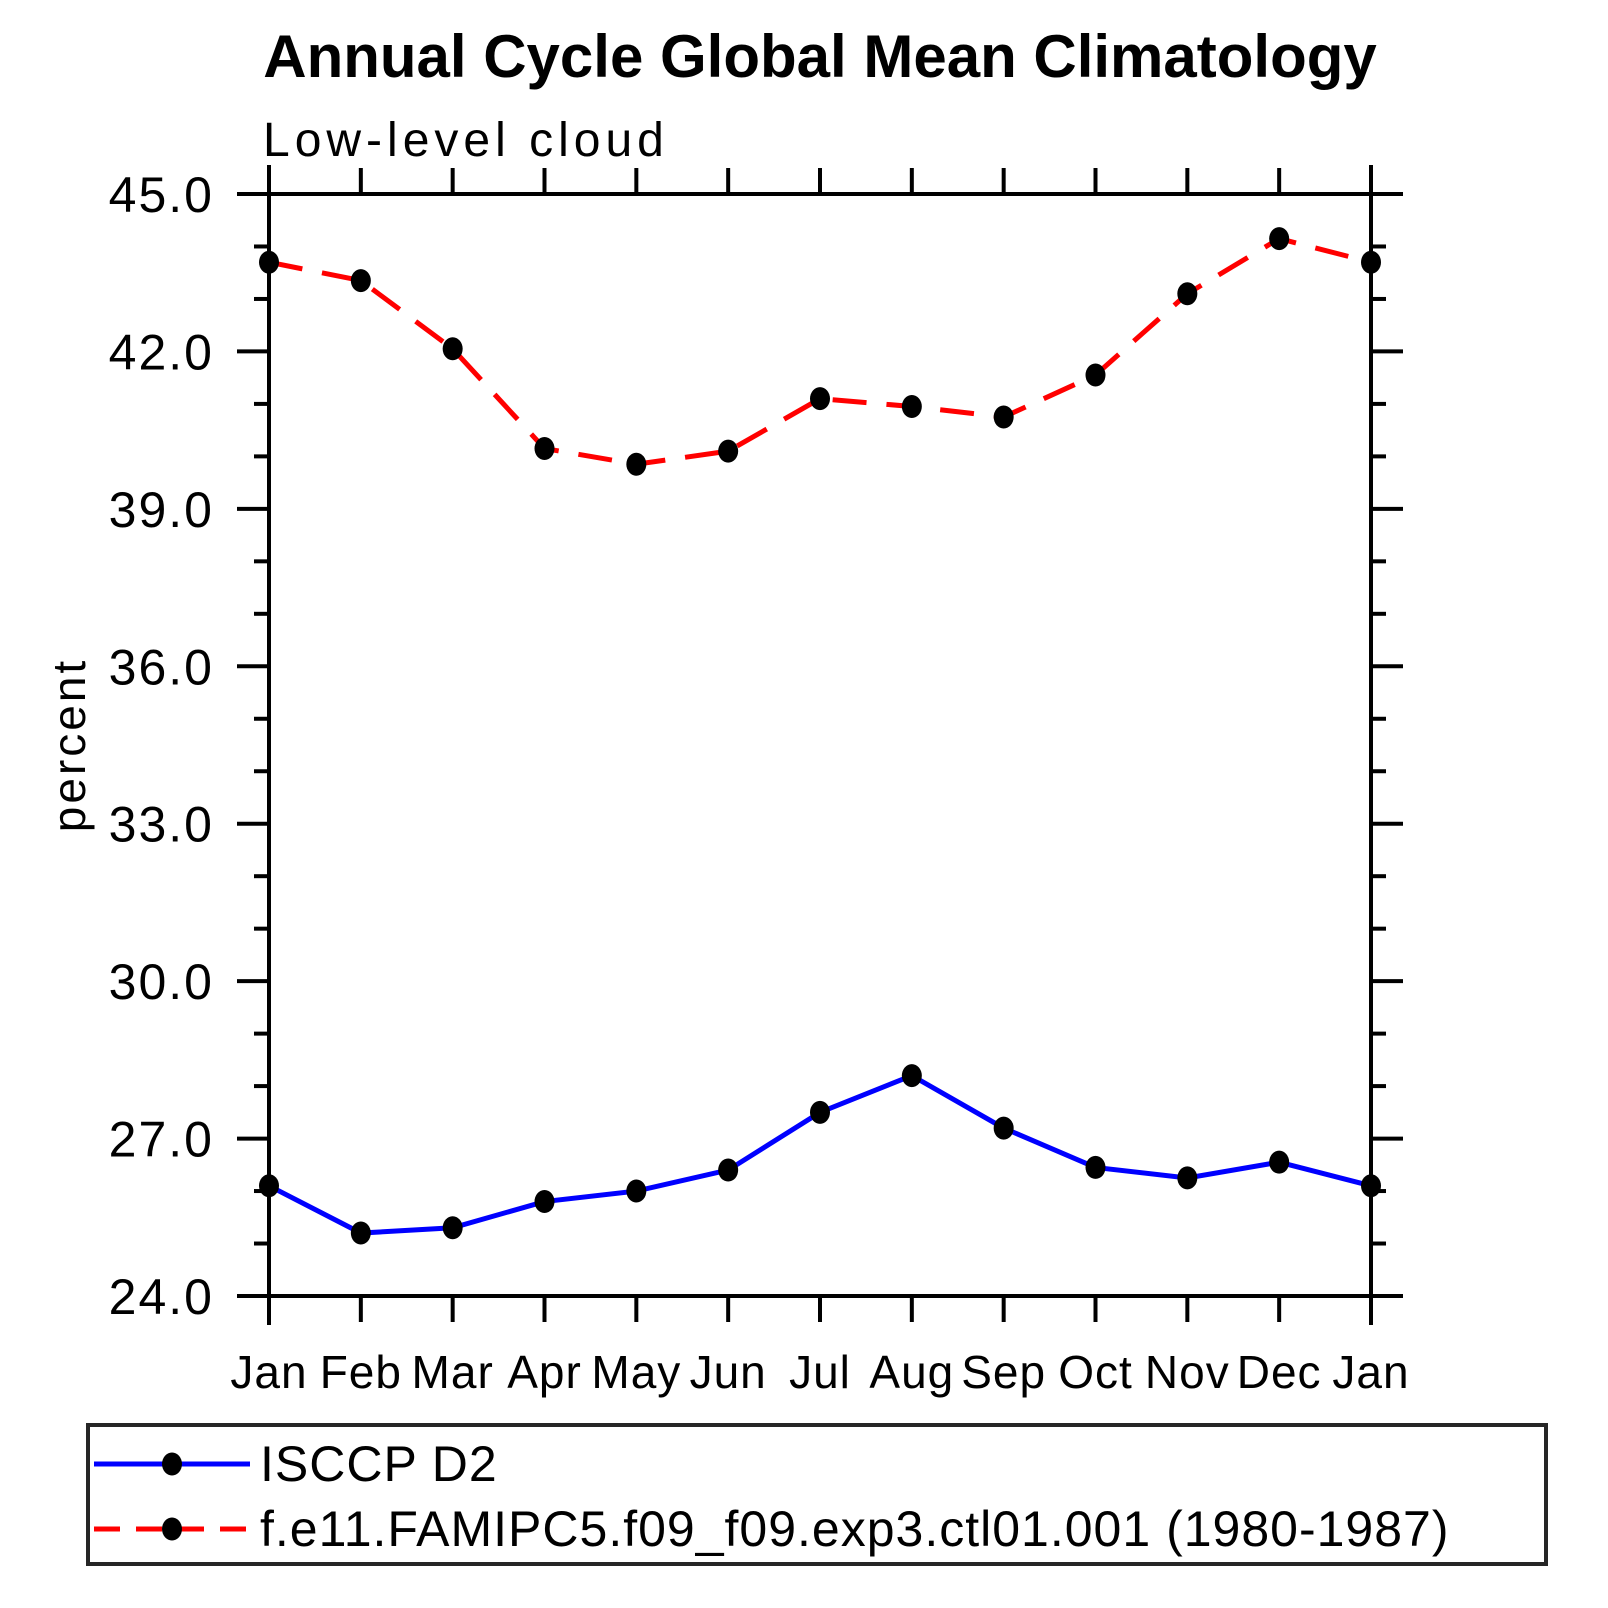 This screenshot has height=1608, width=1608. Describe the element at coordinates (1187, 1372) in the screenshot. I see `x-tick-label: Nov` at that location.